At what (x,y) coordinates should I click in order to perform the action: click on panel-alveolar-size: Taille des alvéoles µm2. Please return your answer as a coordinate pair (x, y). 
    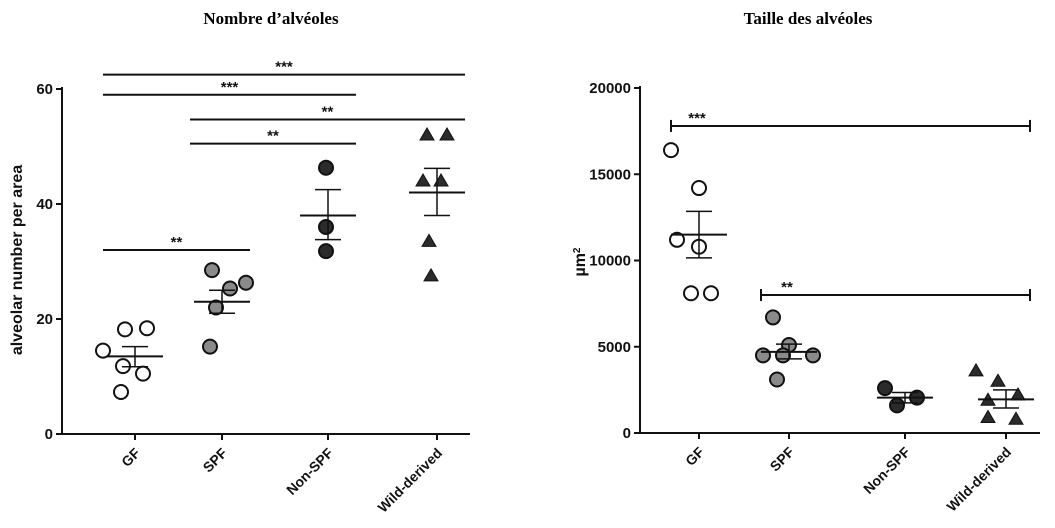
    Looking at the image, I should click on (722, 143).